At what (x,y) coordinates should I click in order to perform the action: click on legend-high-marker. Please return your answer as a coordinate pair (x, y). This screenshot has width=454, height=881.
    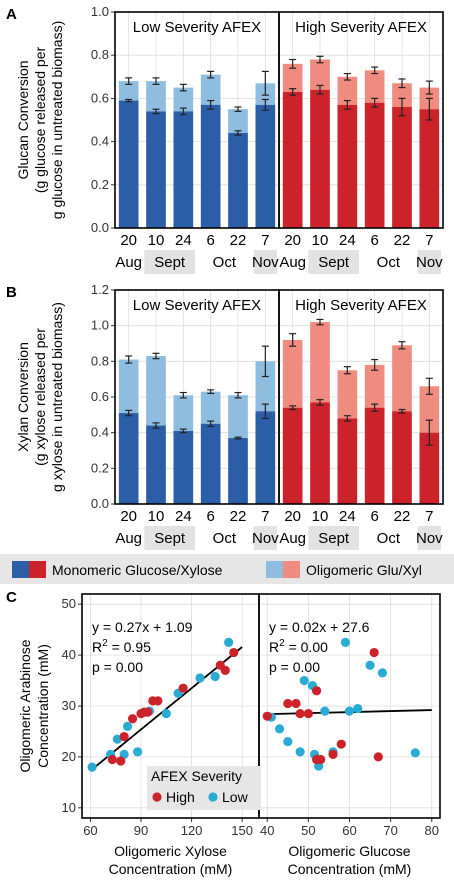
    Looking at the image, I should click on (157, 797).